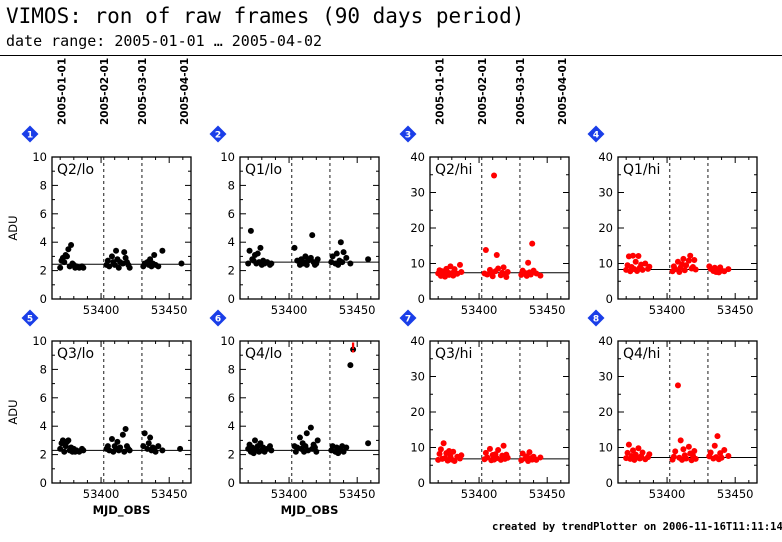 Image resolution: width=782 pixels, height=542 pixels. What do you see at coordinates (453, 354) in the screenshot?
I see `panel-title: Q3/hi` at bounding box center [453, 354].